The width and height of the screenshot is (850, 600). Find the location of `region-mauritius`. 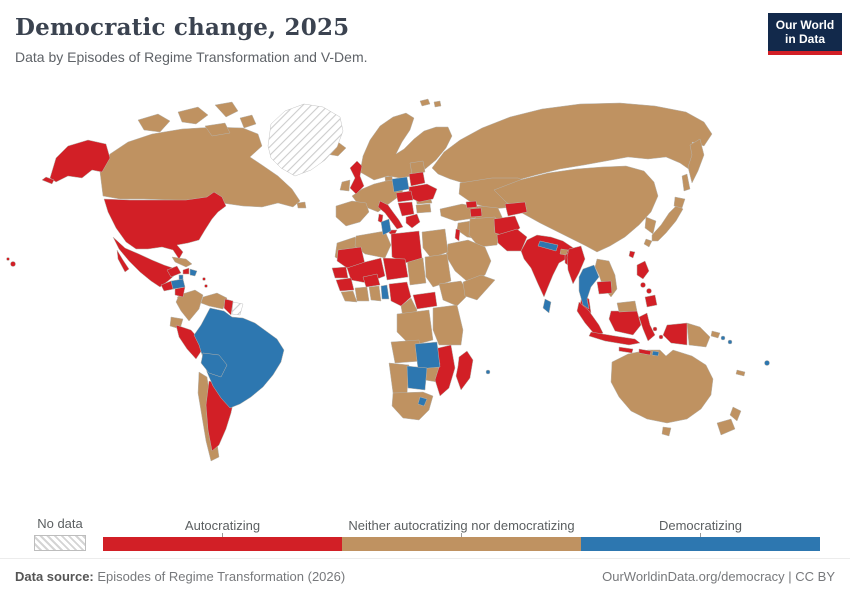

region-mauritius is located at coordinates (488, 372).